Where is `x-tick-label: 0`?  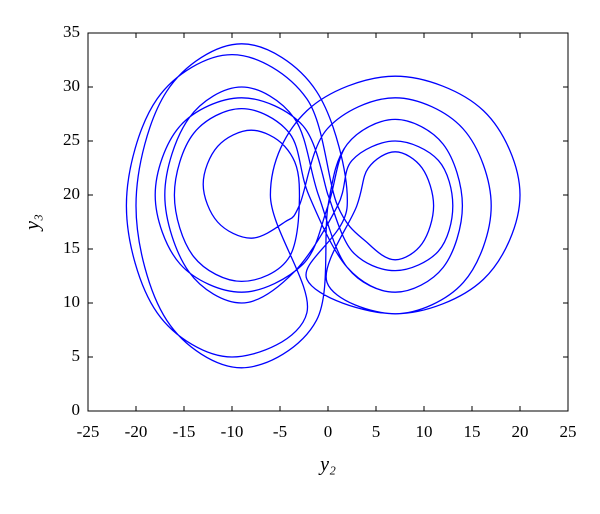 x-tick-label: 0 is located at coordinates (328, 431).